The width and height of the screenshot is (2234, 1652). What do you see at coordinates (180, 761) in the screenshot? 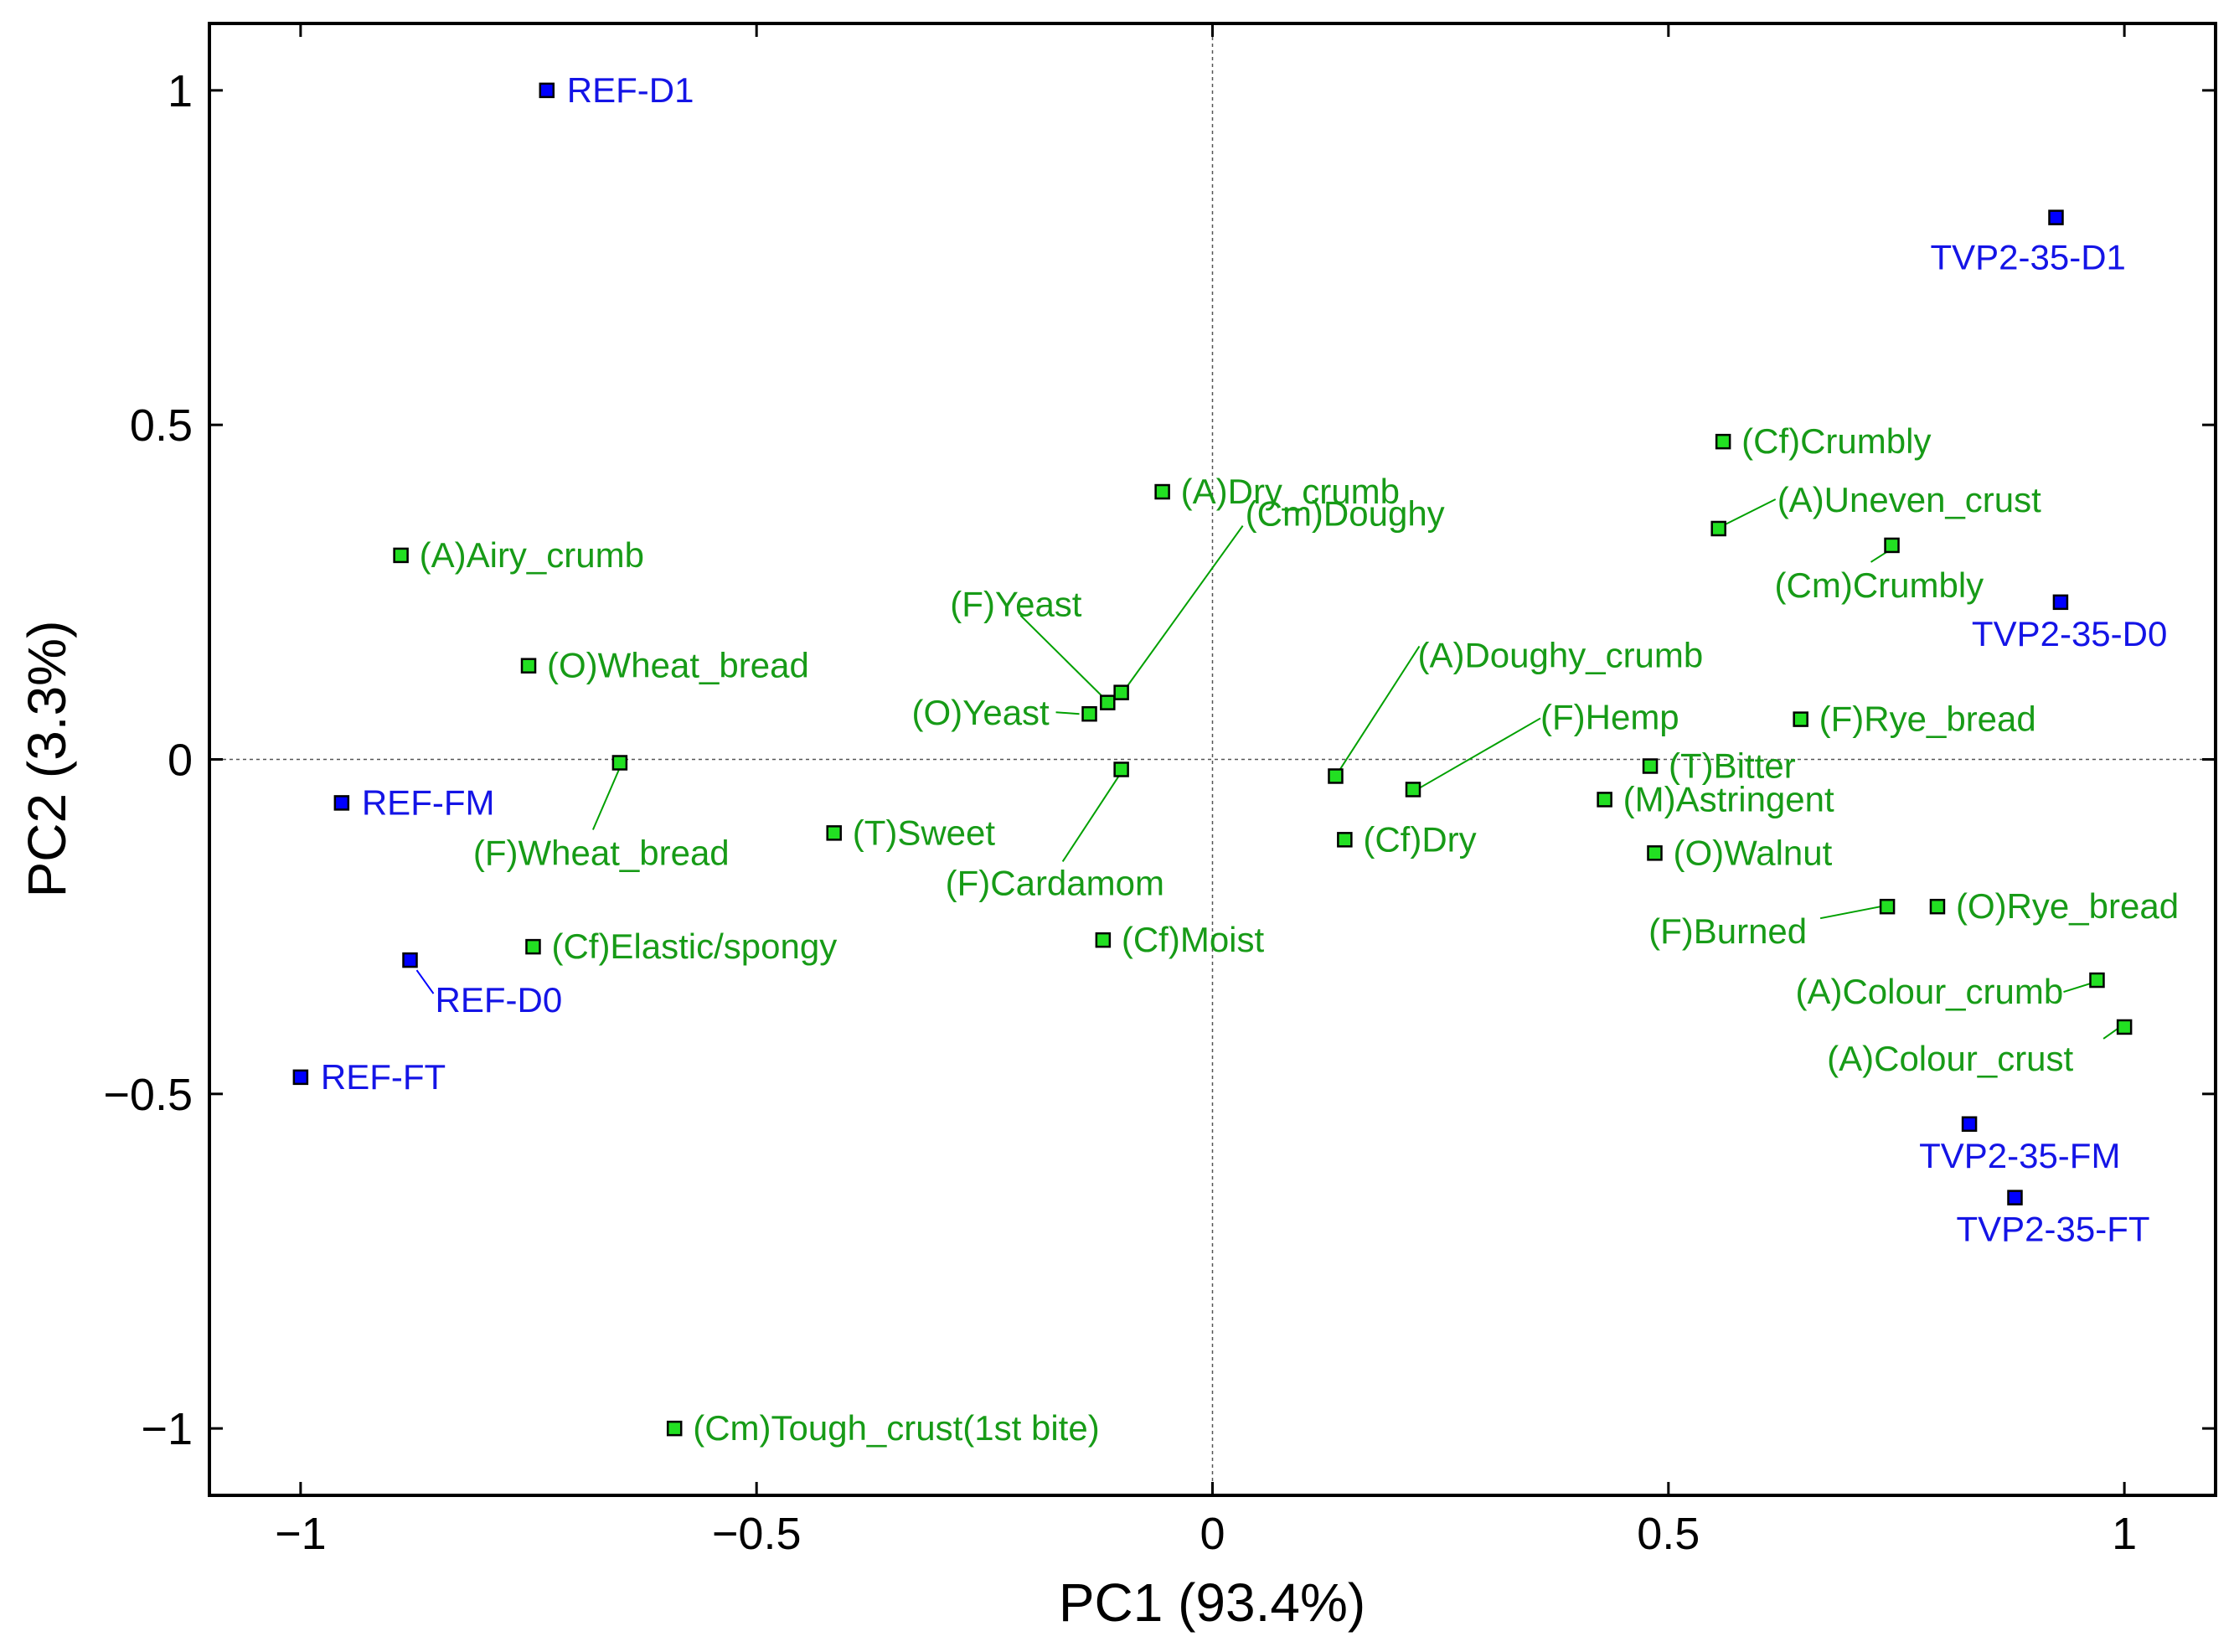
I see `y-tick-label: 0` at bounding box center [180, 761].